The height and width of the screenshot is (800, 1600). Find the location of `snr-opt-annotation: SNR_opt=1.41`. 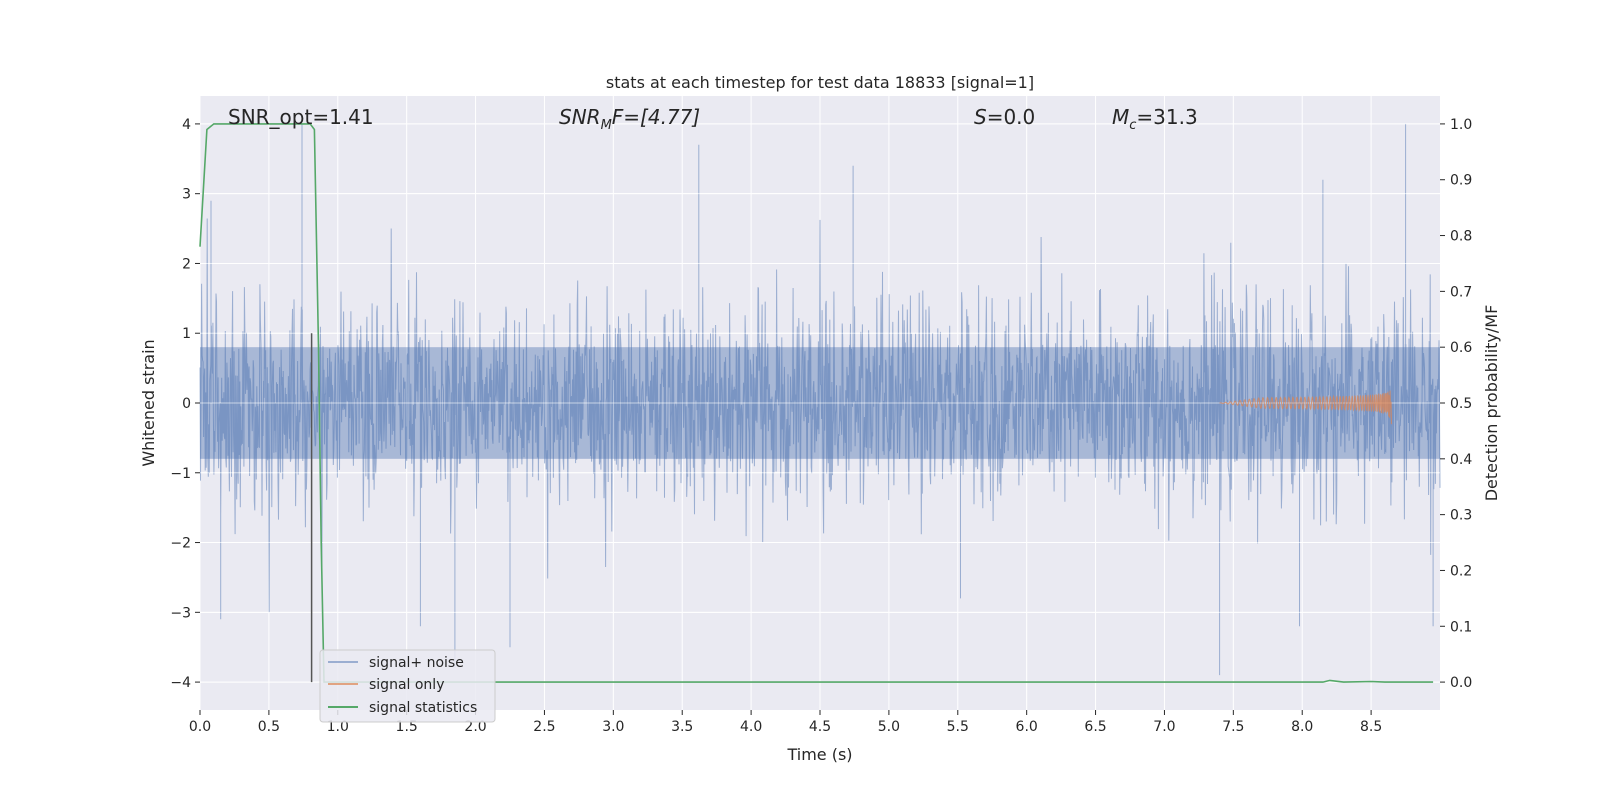

snr-opt-annotation: SNR_opt=1.41 is located at coordinates (301, 117).